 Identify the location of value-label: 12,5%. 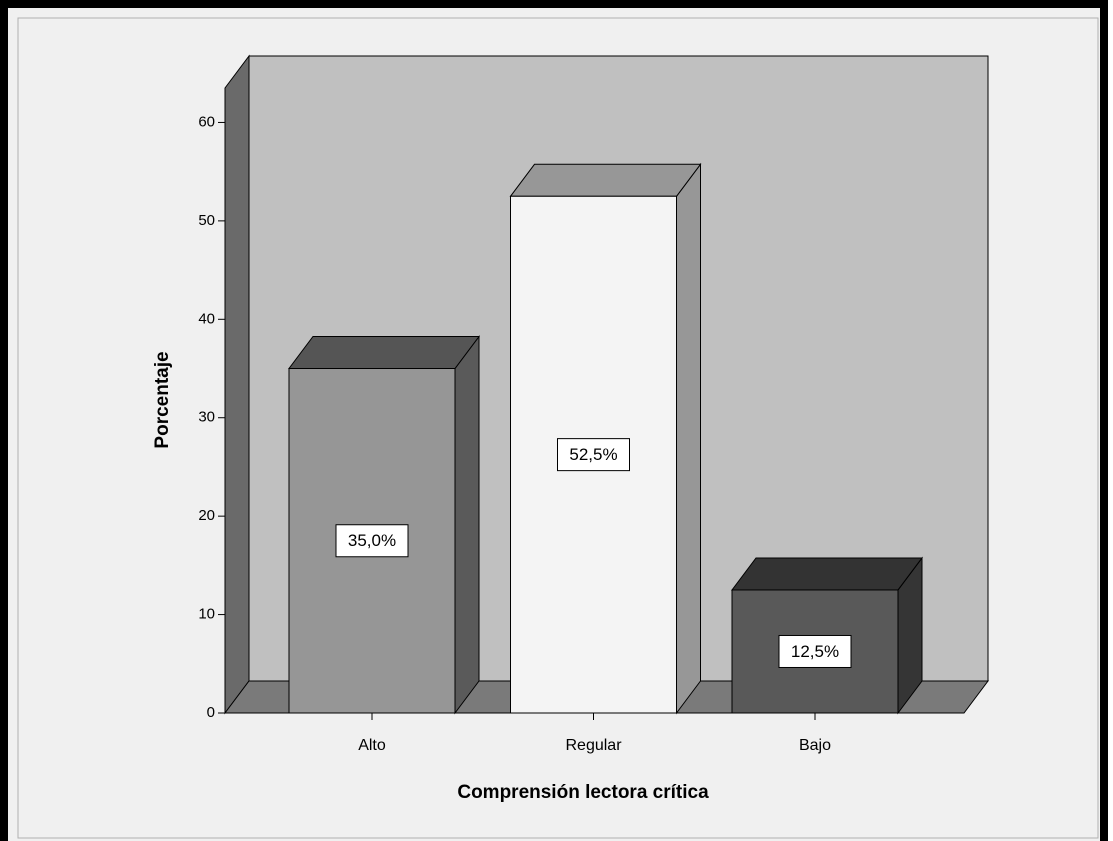
(815, 651).